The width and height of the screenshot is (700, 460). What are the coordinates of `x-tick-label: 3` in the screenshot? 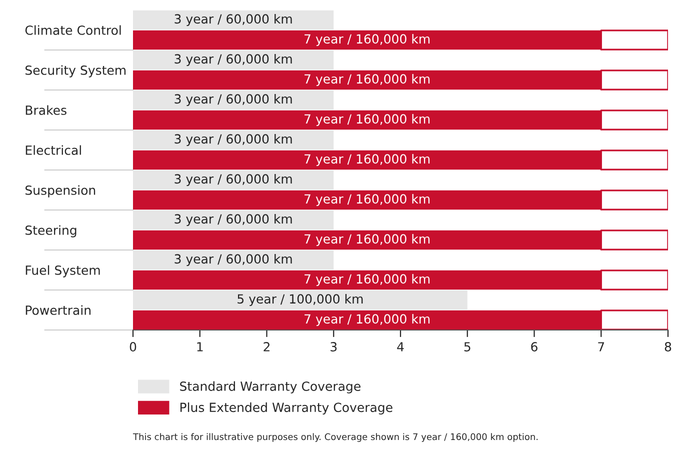 It's located at (333, 347).